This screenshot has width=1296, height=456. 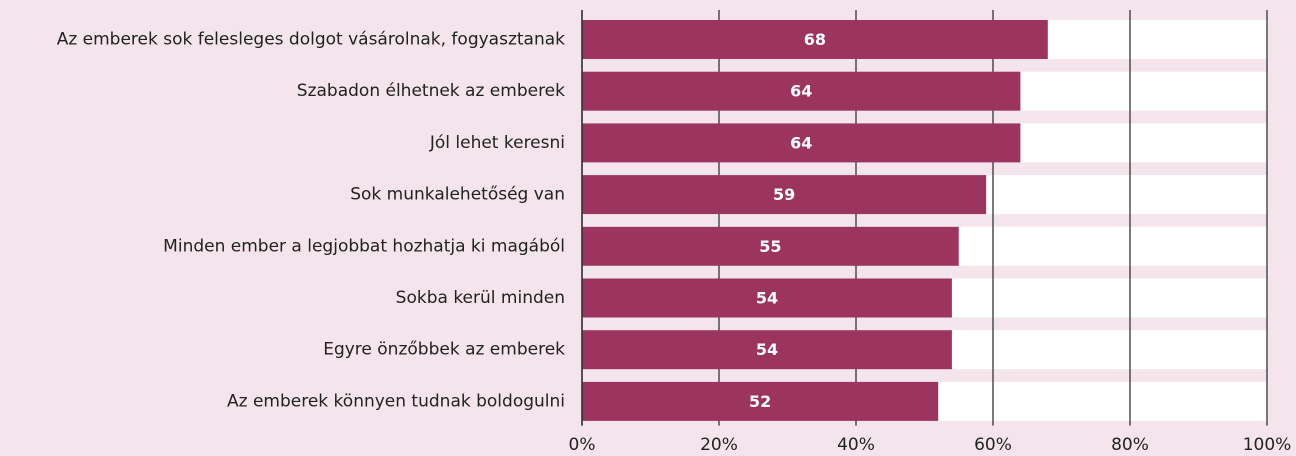 What do you see at coordinates (719, 445) in the screenshot?
I see `x-tick-label: 20%` at bounding box center [719, 445].